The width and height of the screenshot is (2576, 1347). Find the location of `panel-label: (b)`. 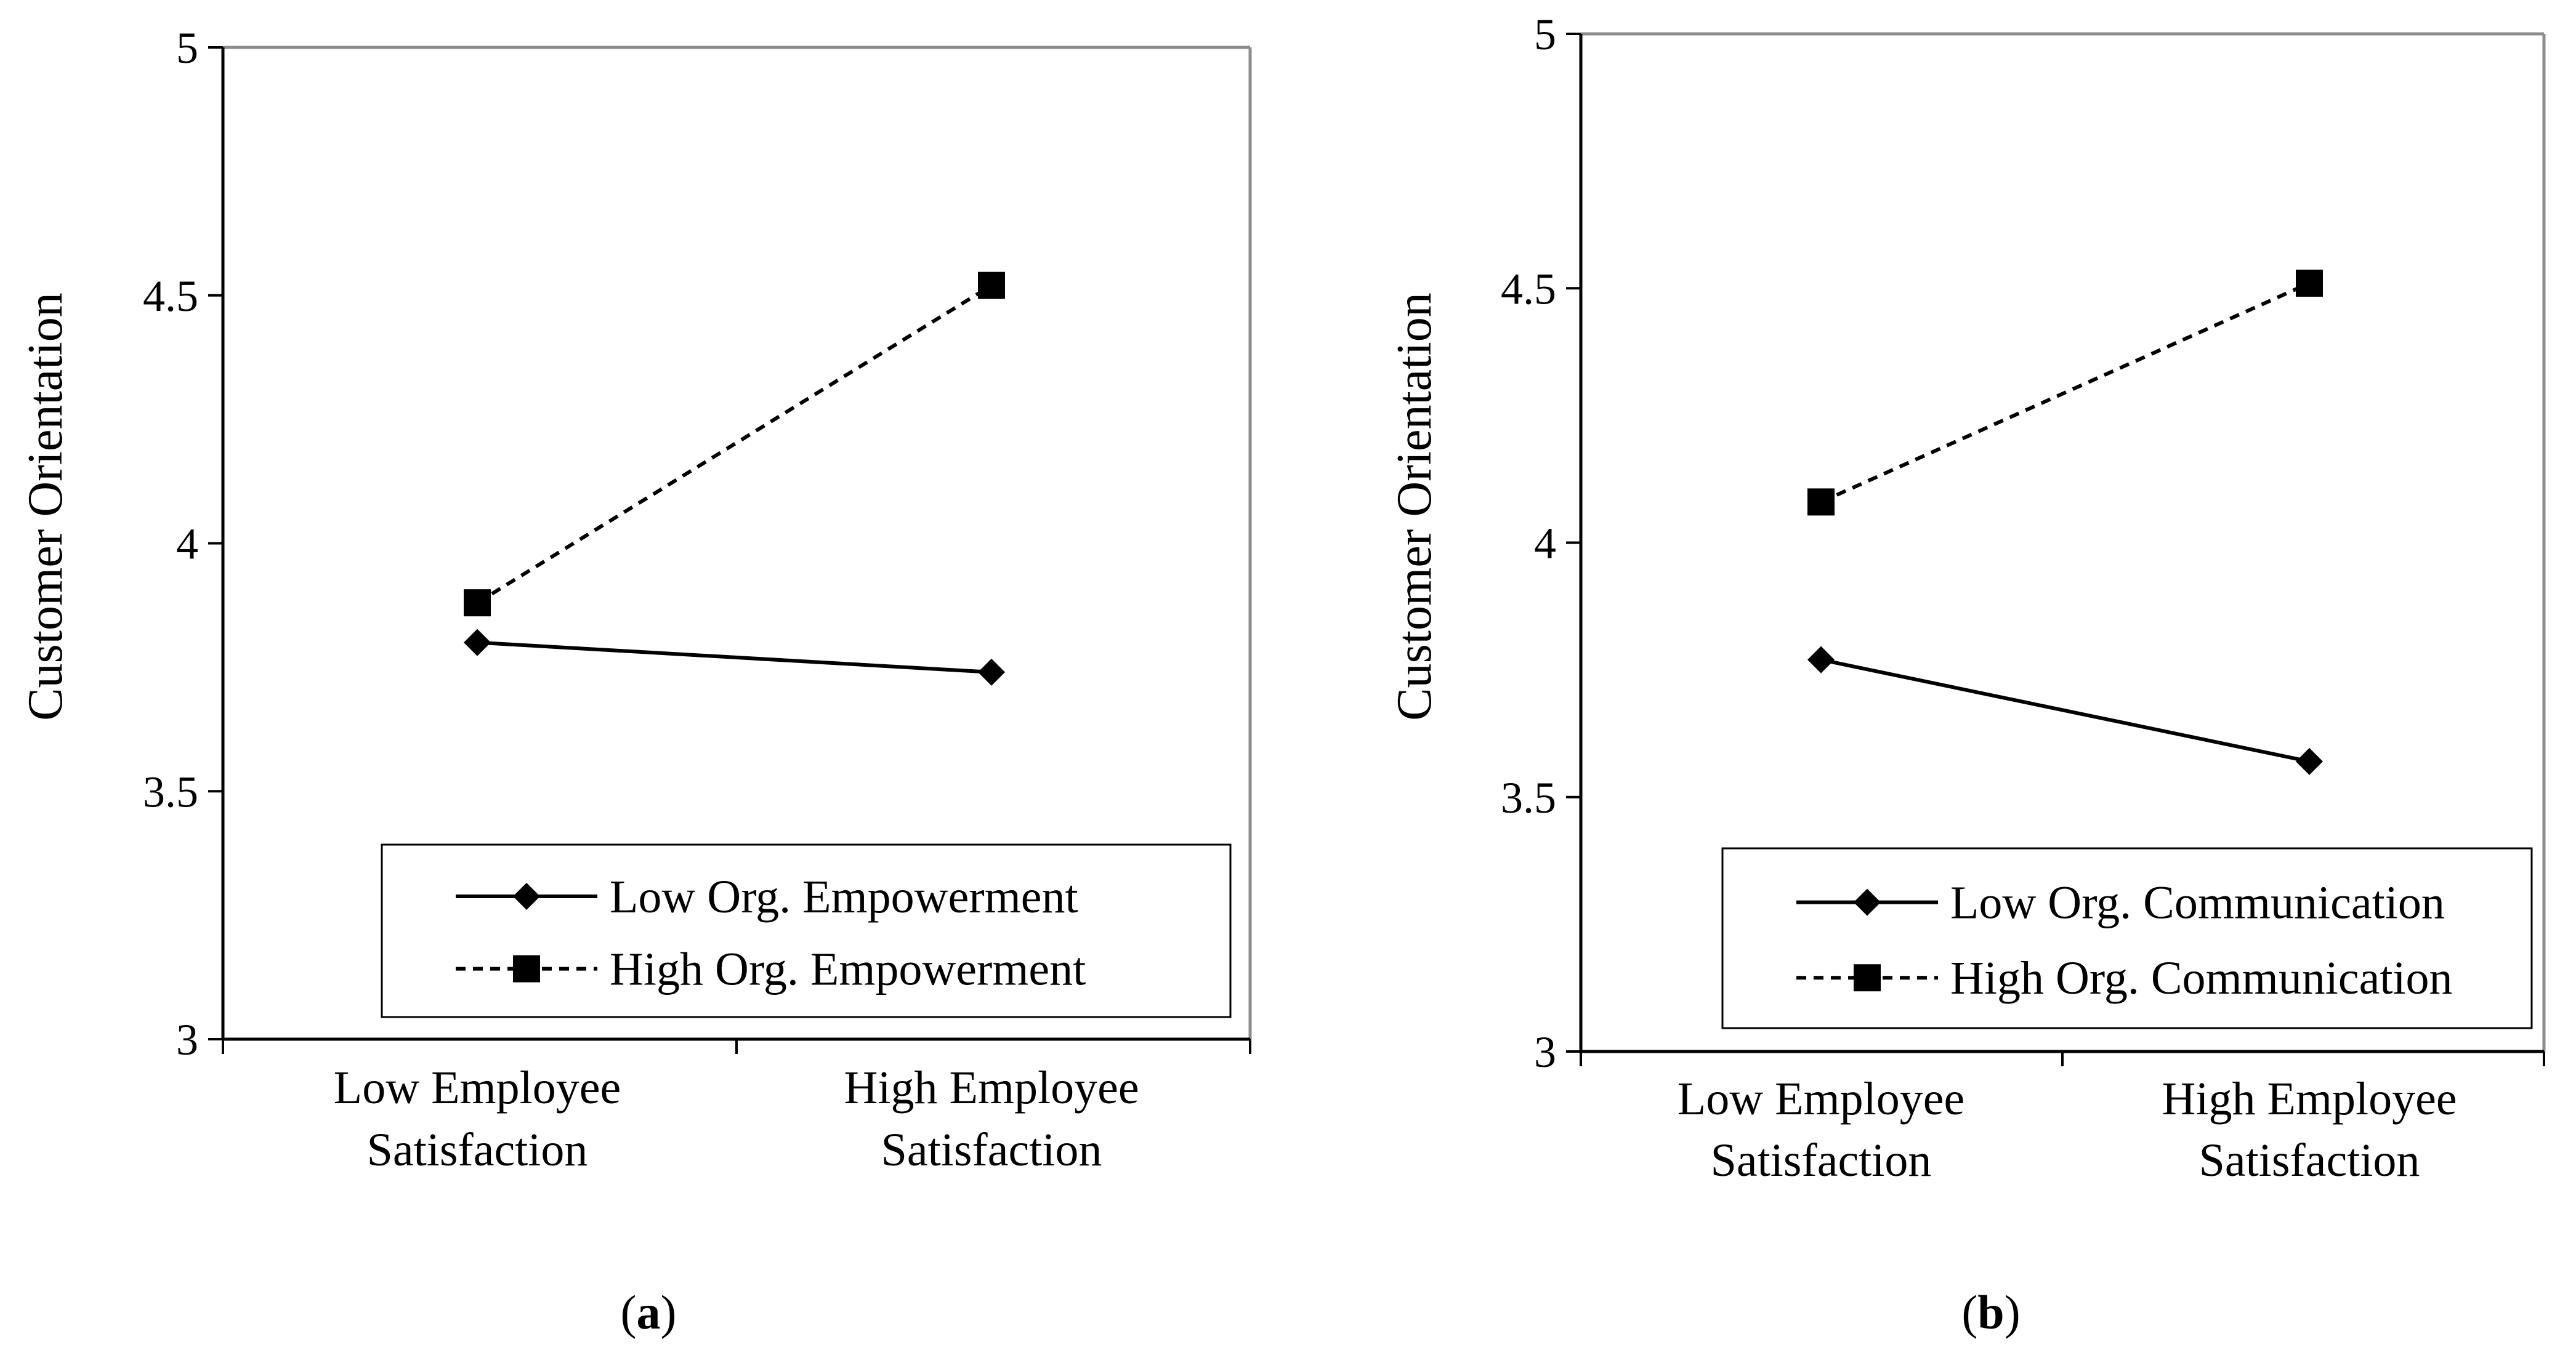

panel-label: (b) is located at coordinates (1990, 1312).